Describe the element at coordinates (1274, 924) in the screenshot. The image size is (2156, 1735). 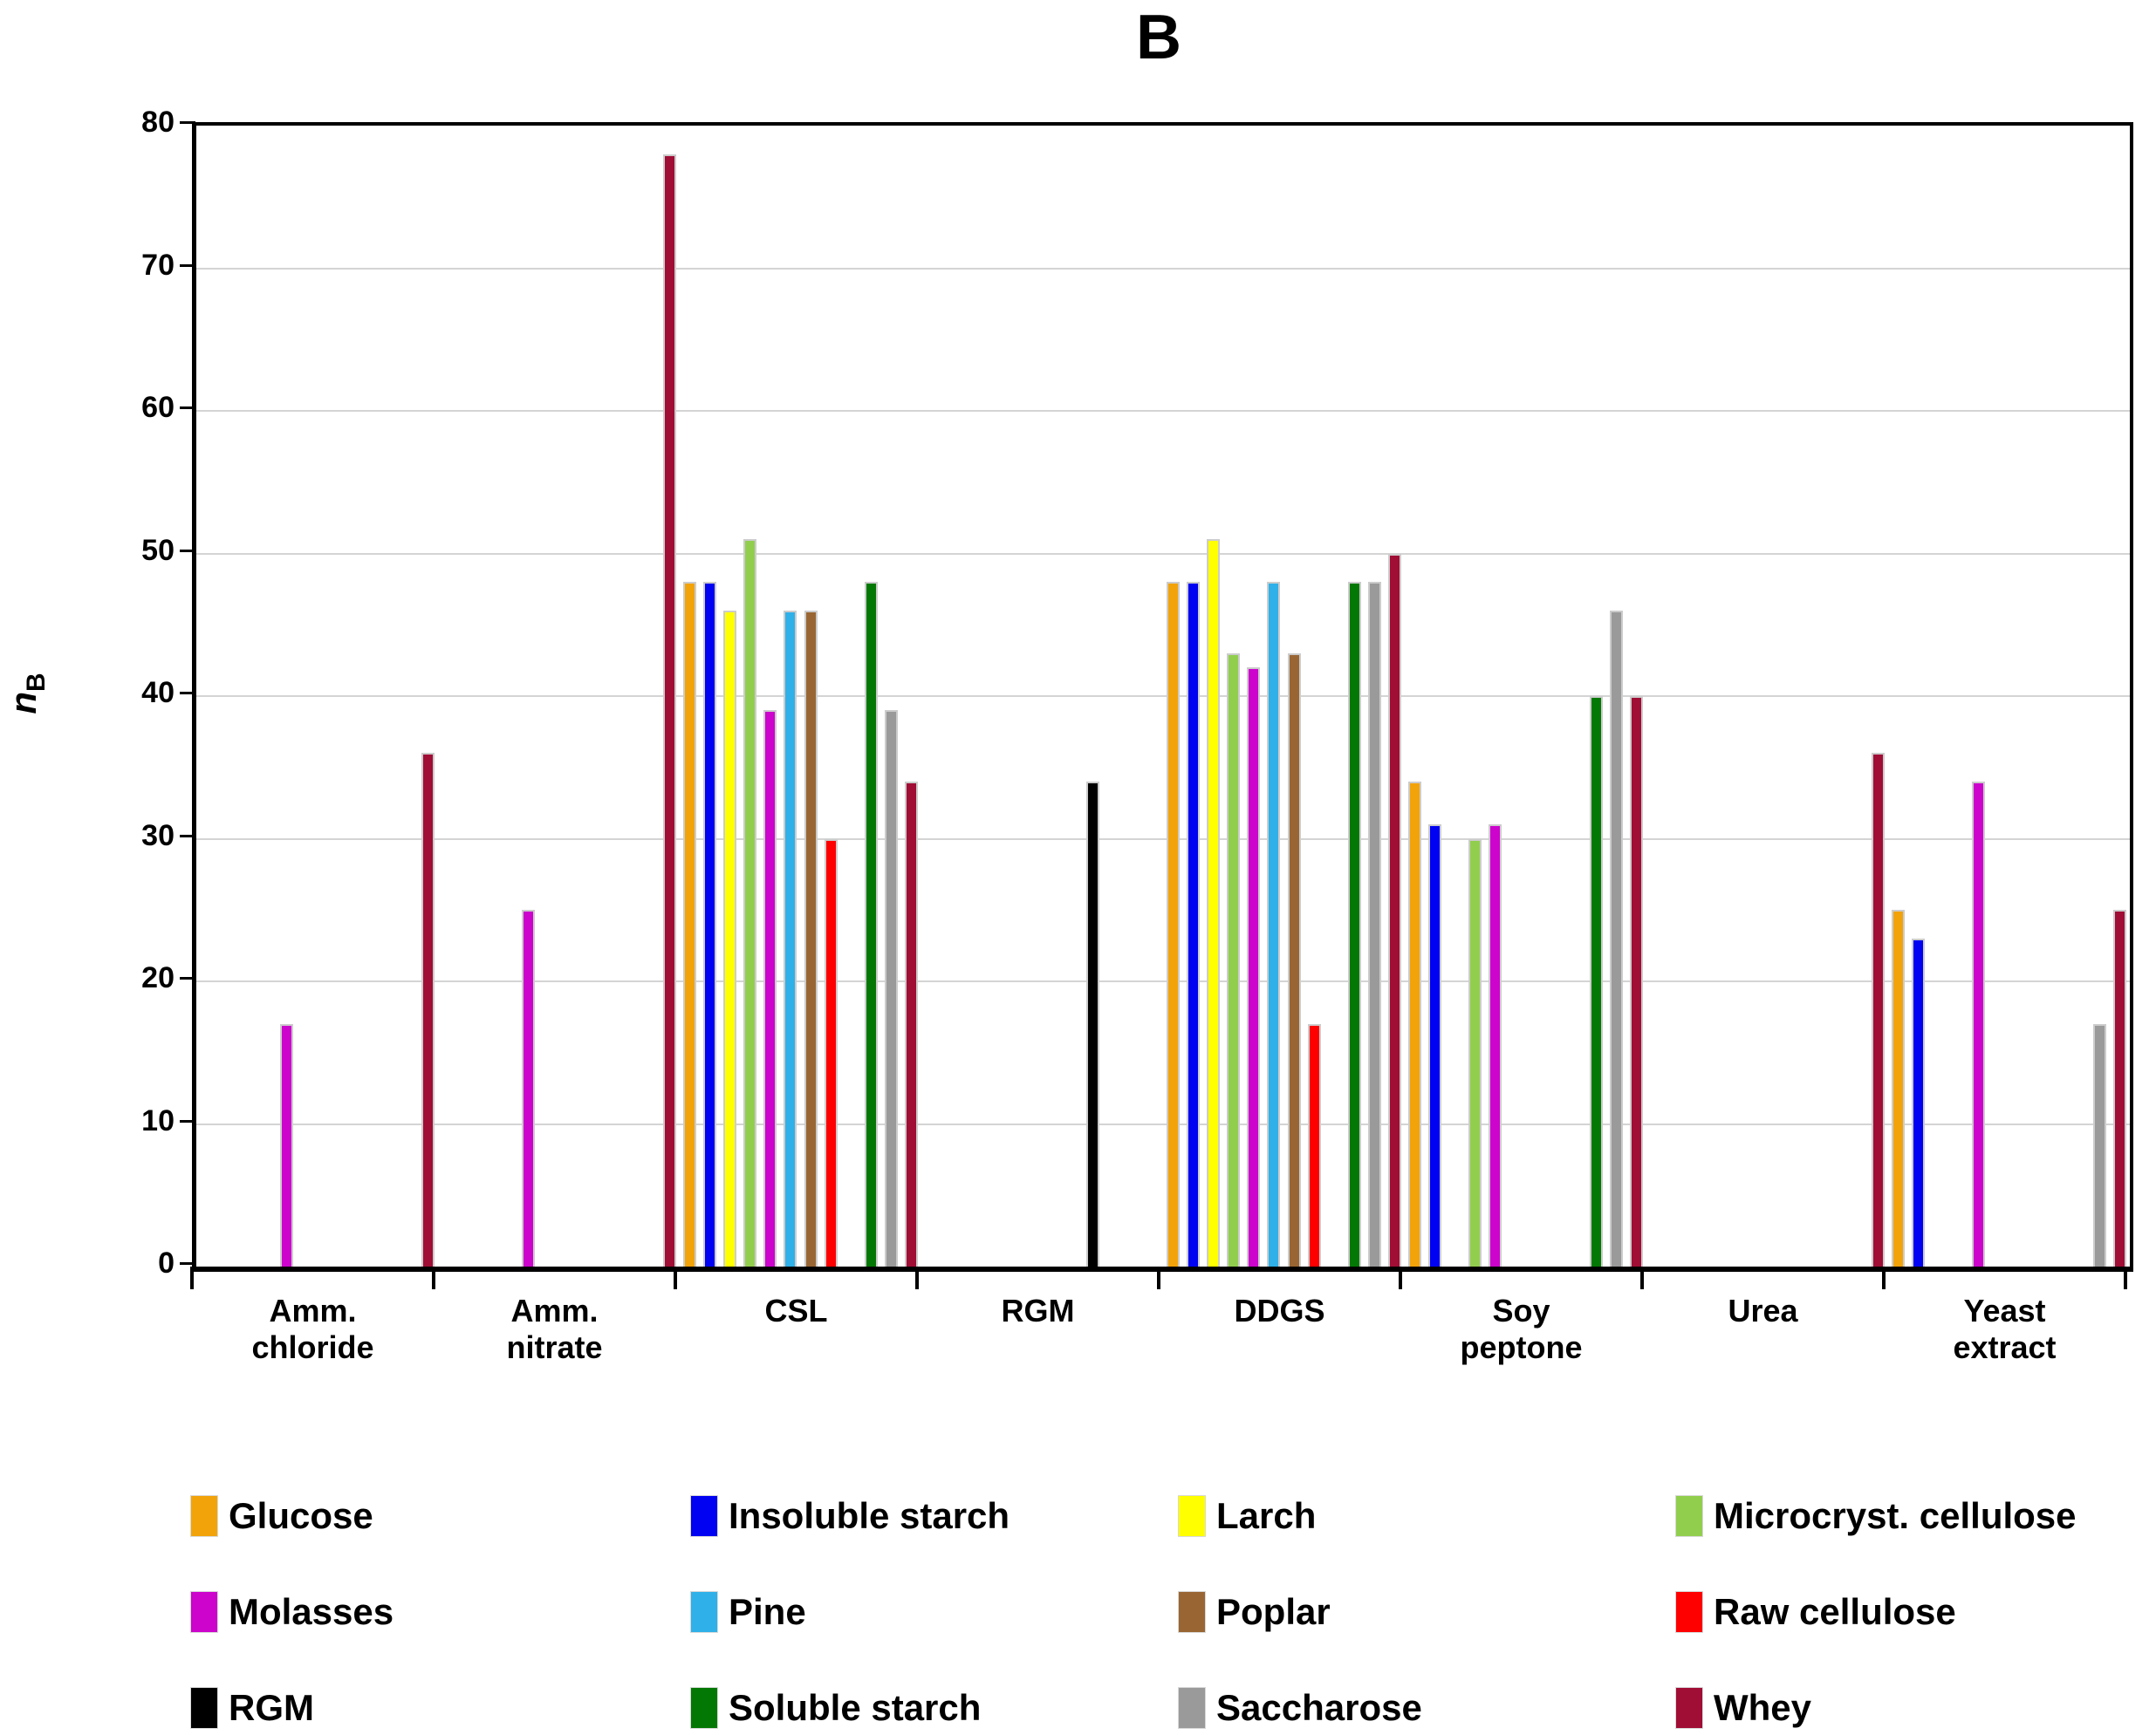
I see `bar-pine-ddgs` at that location.